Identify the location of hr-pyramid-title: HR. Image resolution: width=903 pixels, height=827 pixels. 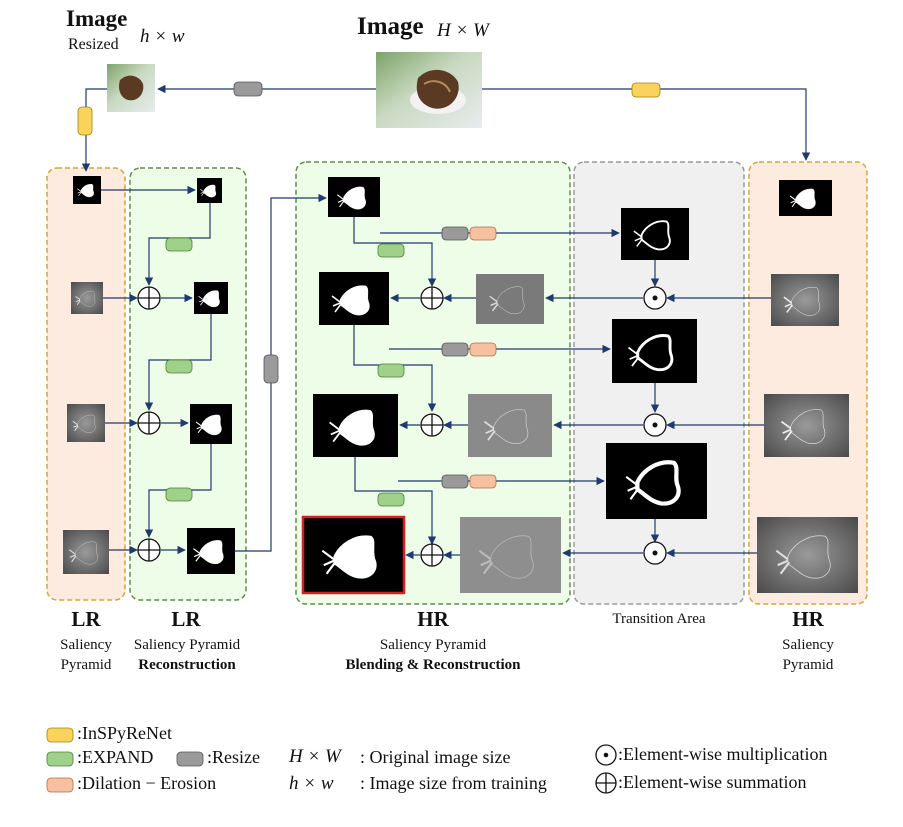
(808, 619).